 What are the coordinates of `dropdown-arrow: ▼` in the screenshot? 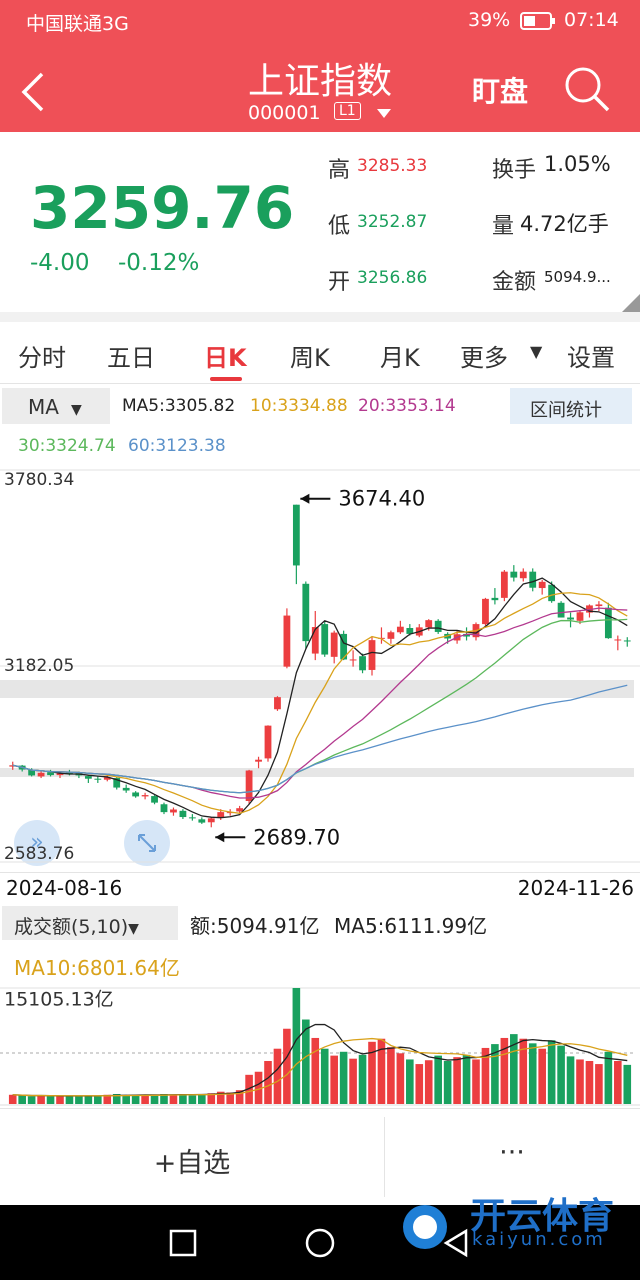 It's located at (536, 351).